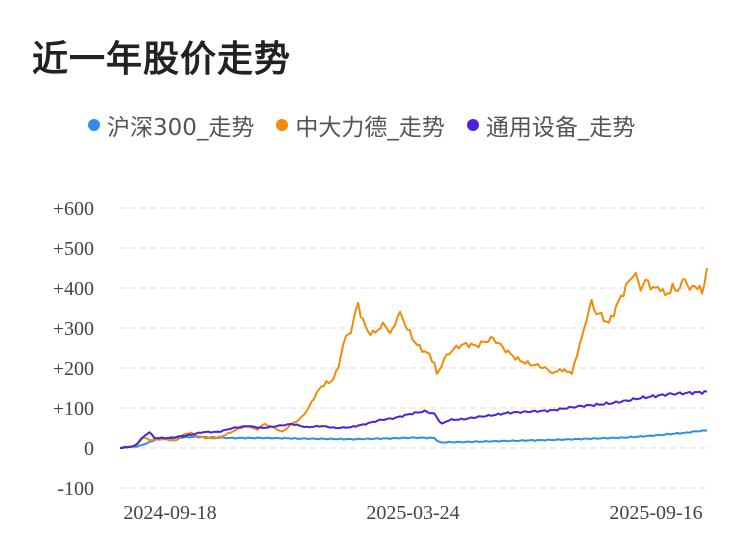 The image size is (750, 558). I want to click on legend-item-zhongdalide: 中大力德_走势, so click(360, 125).